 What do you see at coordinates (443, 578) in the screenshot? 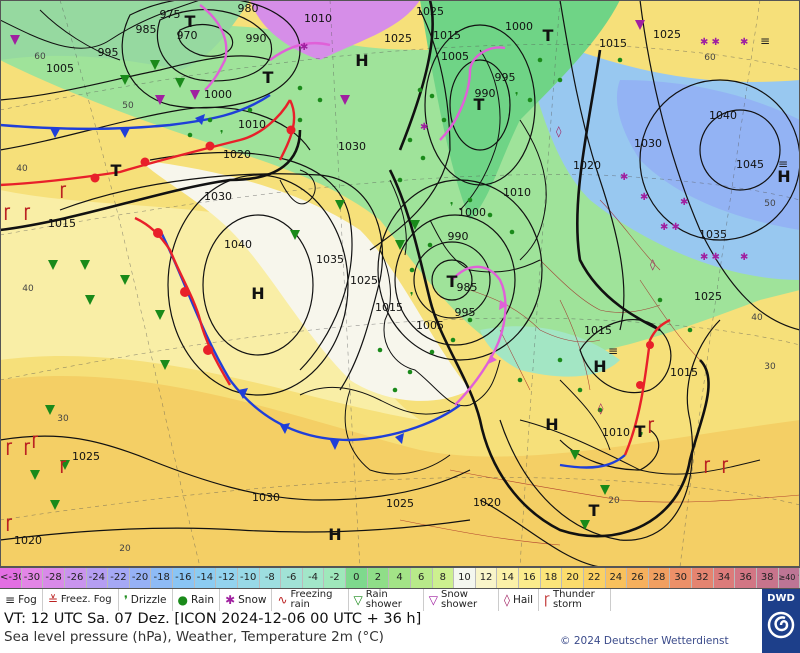
I see `scale-swatch: 8` at bounding box center [443, 578].